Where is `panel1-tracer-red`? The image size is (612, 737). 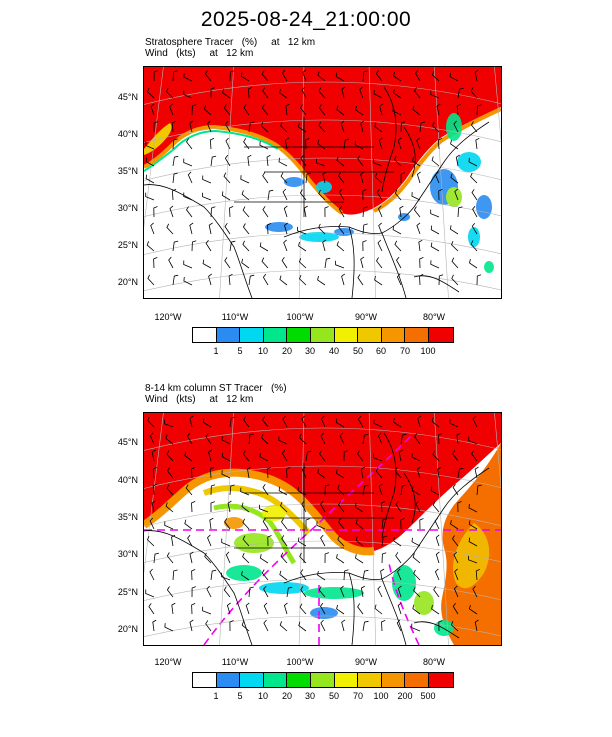
panel1-tracer-red is located at coordinates (322, 141).